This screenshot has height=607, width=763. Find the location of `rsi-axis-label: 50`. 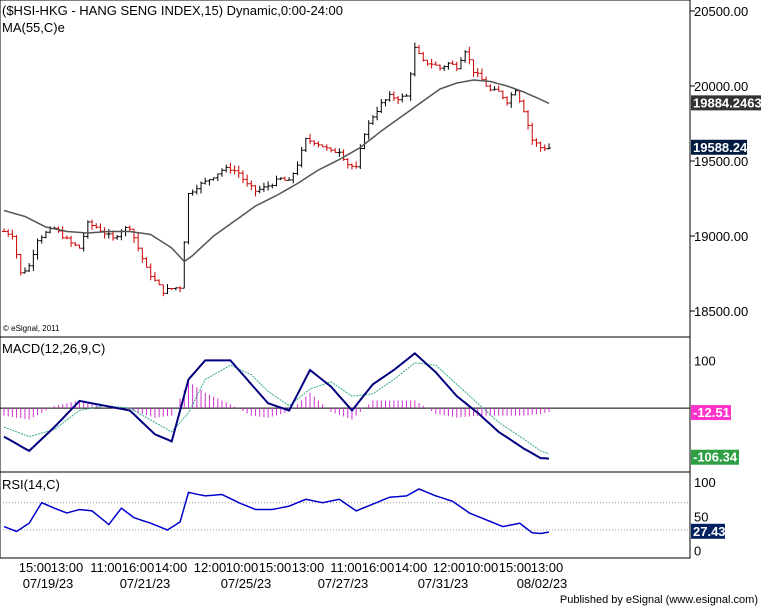

rsi-axis-label: 50 is located at coordinates (701, 516).